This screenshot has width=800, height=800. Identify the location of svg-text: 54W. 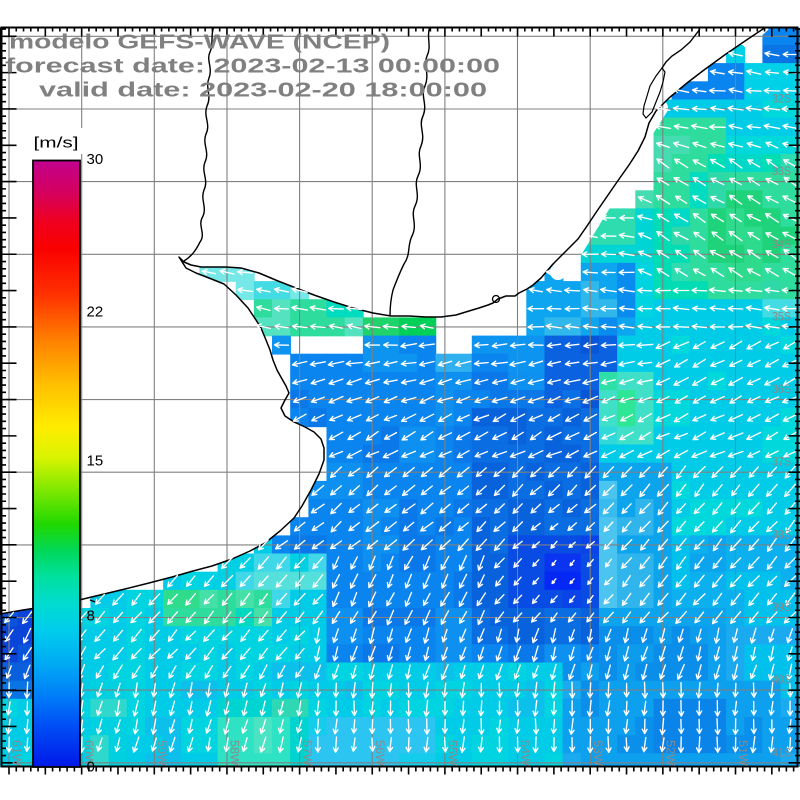
(525, 753).